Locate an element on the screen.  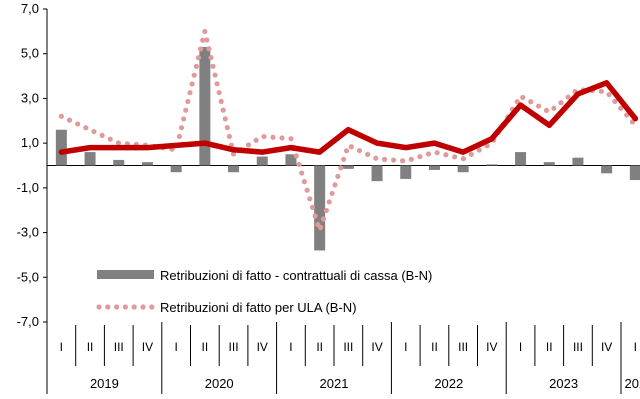
legend-bars-swatch is located at coordinates (125, 274).